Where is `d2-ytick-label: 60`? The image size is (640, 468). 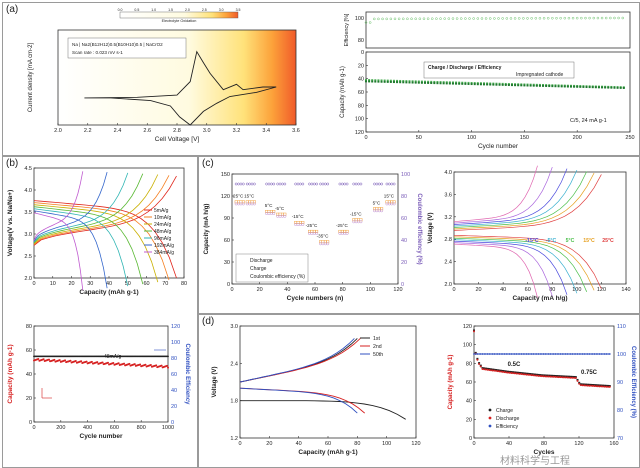 d2-ytick-label: 60 is located at coordinates (469, 383).